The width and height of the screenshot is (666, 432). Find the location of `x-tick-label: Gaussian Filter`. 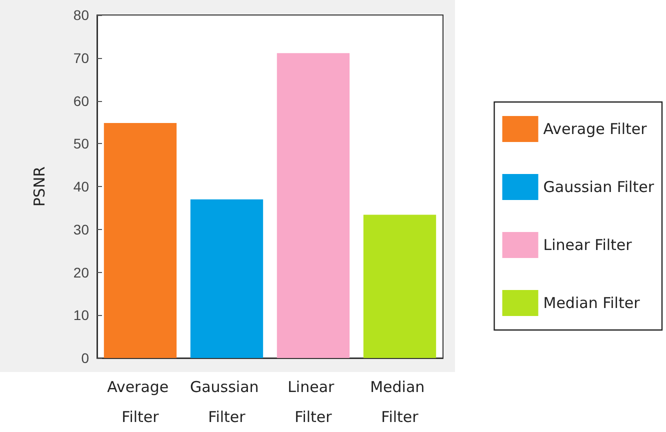

x-tick-label: Gaussian Filter is located at coordinates (227, 402).